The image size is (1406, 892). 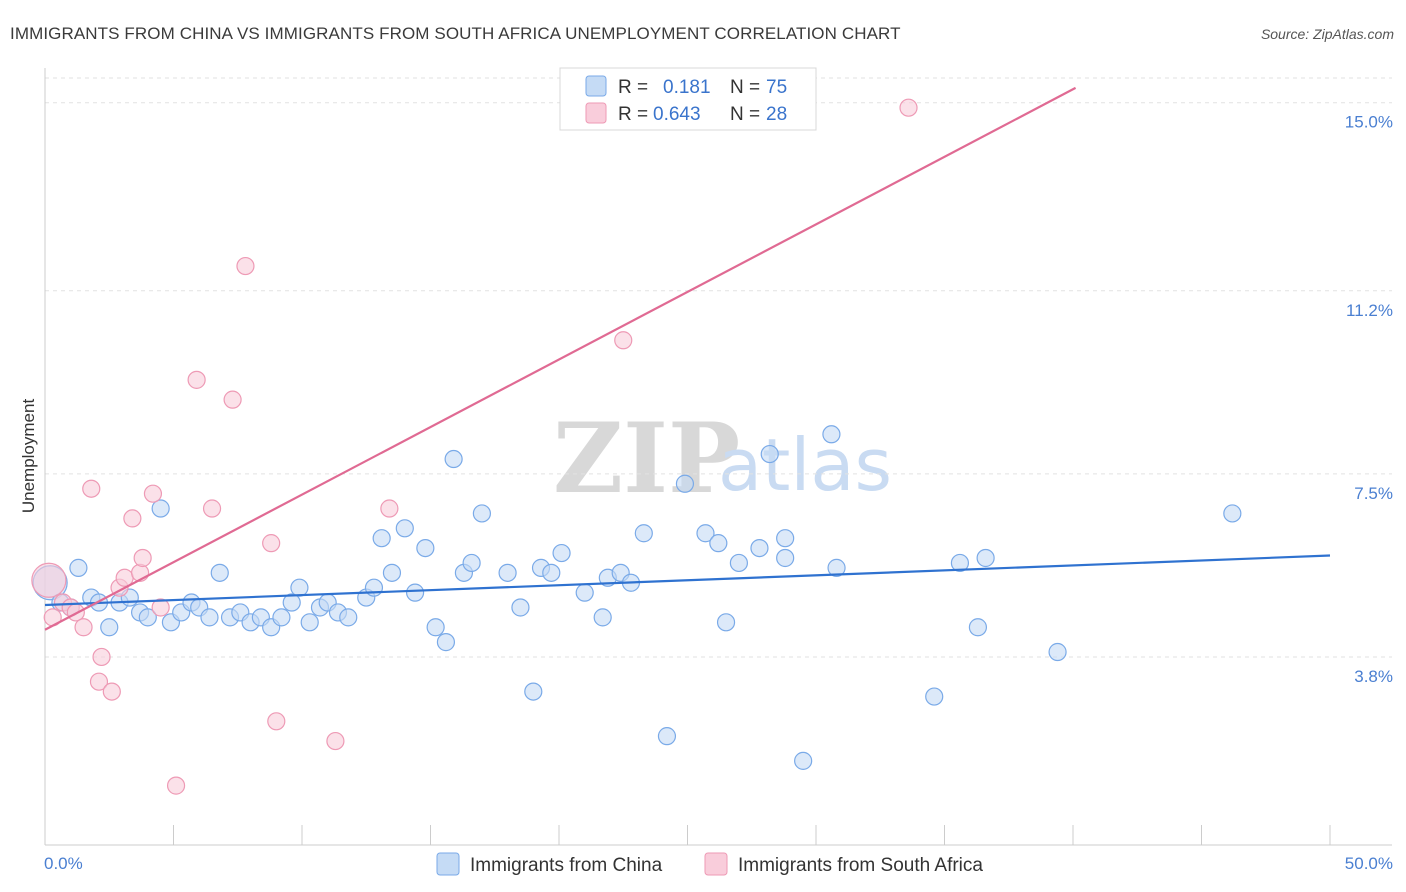 What do you see at coordinates (688, 99) in the screenshot?
I see `stats-legend: R = 0.181 N = 75 R = 0.643 N = 28` at bounding box center [688, 99].